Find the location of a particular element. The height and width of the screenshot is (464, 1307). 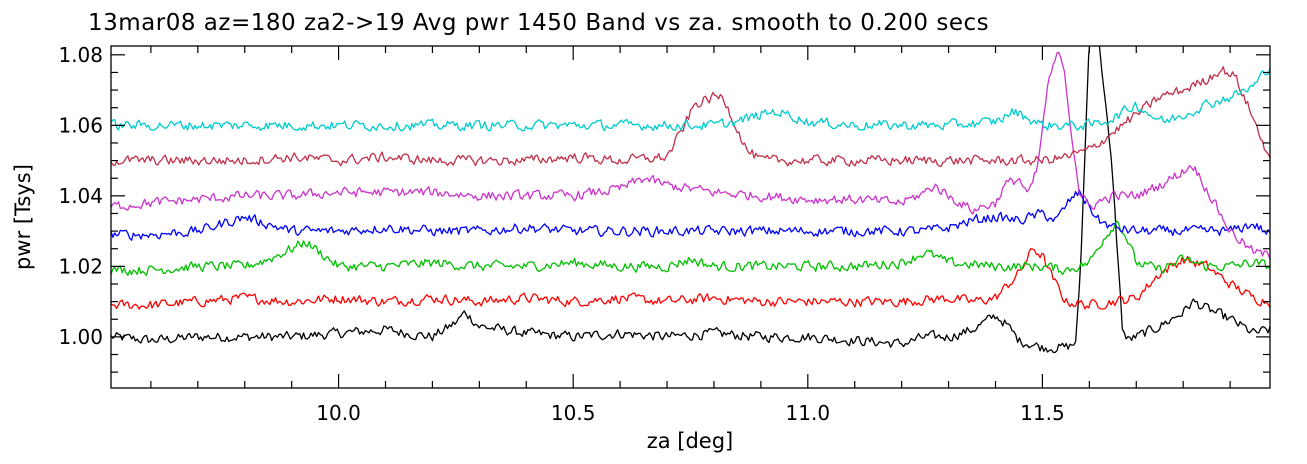

y-tick-label: 1.00 is located at coordinates (80, 337).